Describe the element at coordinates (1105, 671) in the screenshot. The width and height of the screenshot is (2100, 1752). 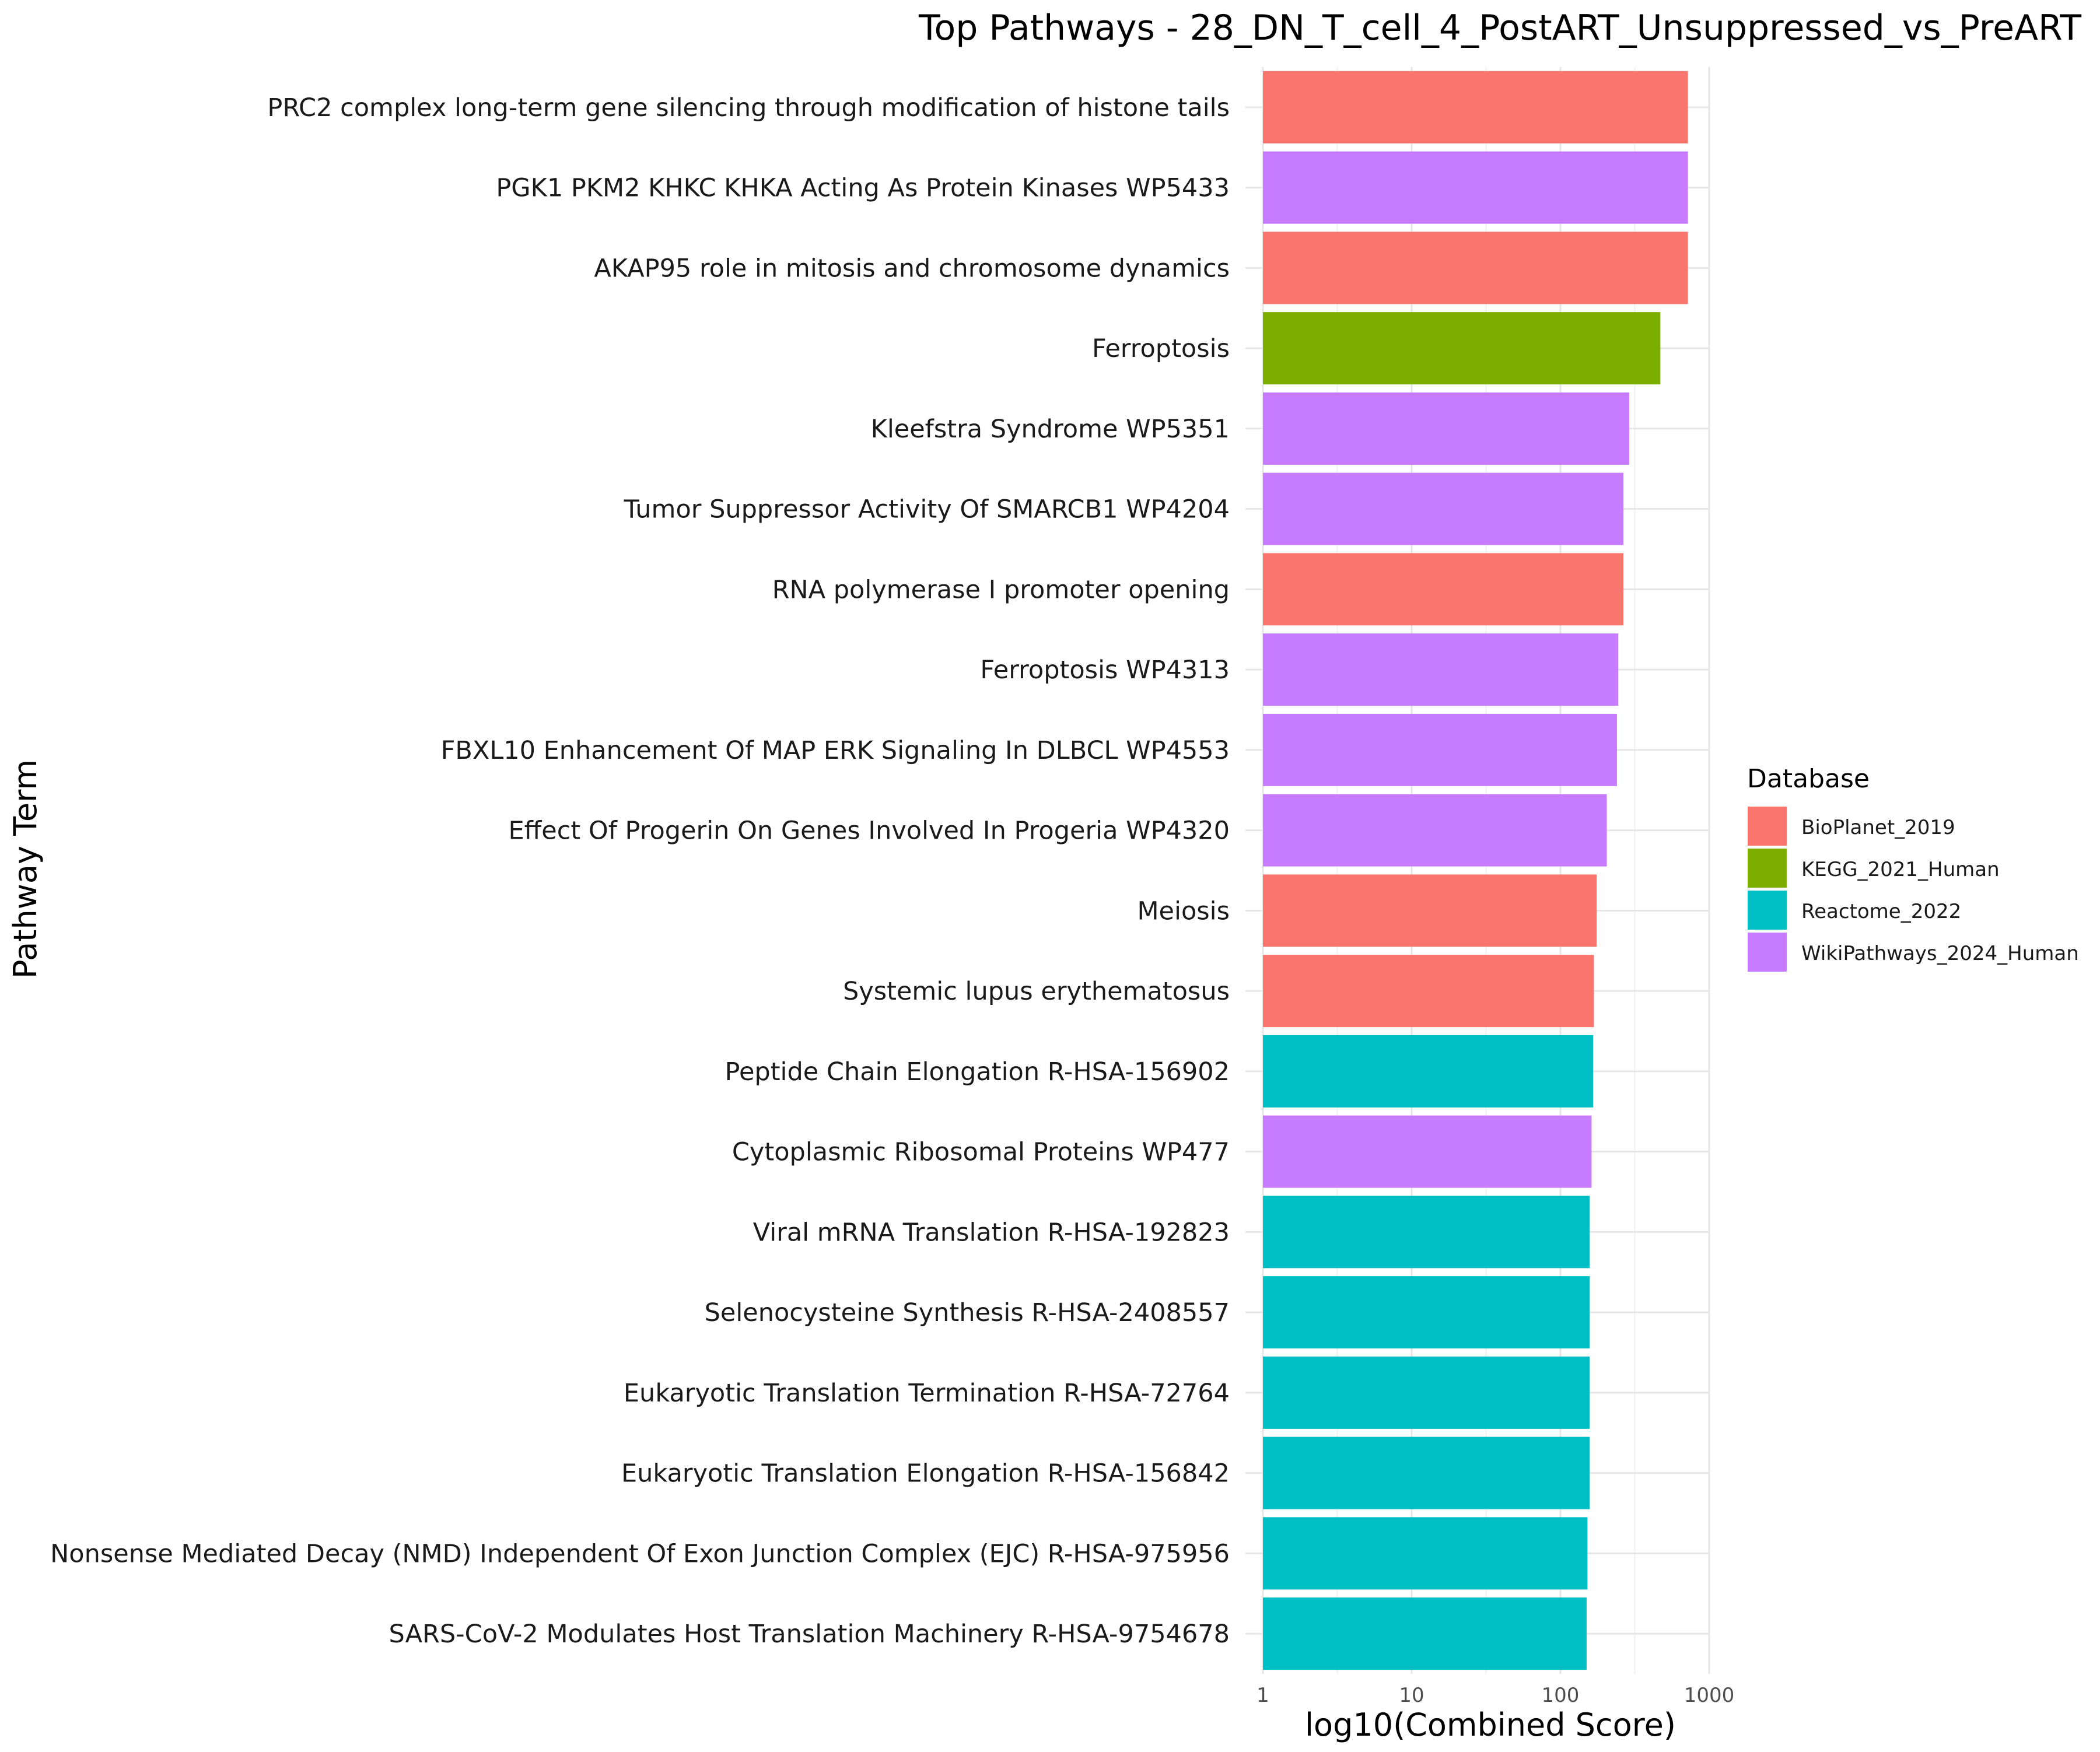
I see `y-tick-label: Ferroptosis WP4313` at that location.